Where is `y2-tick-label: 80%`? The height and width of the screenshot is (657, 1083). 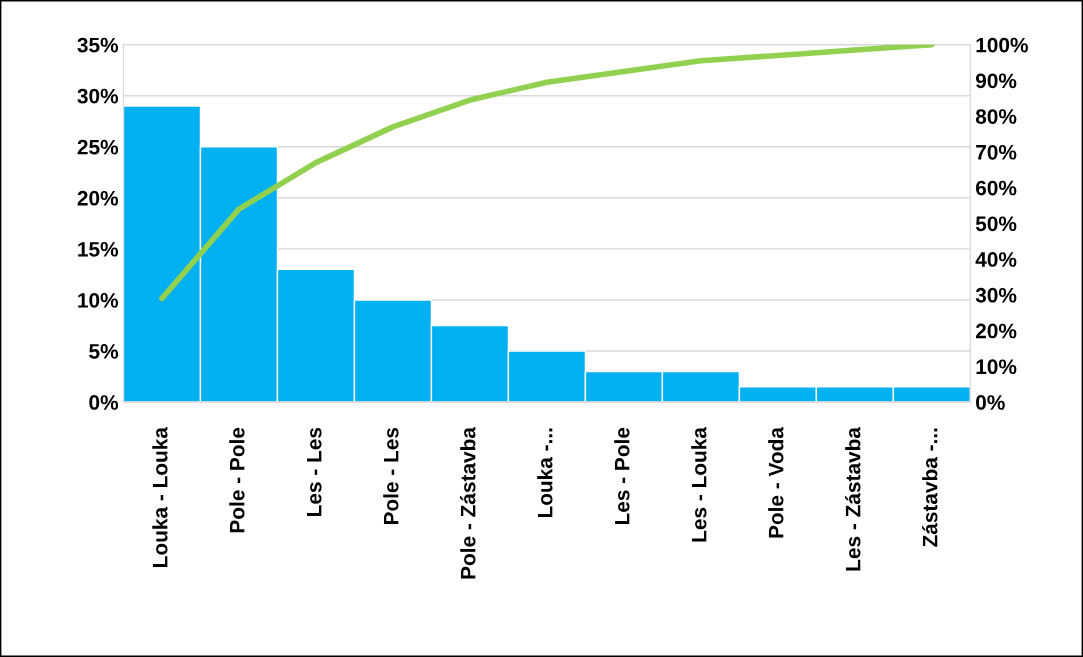
y2-tick-label: 80% is located at coordinates (996, 116).